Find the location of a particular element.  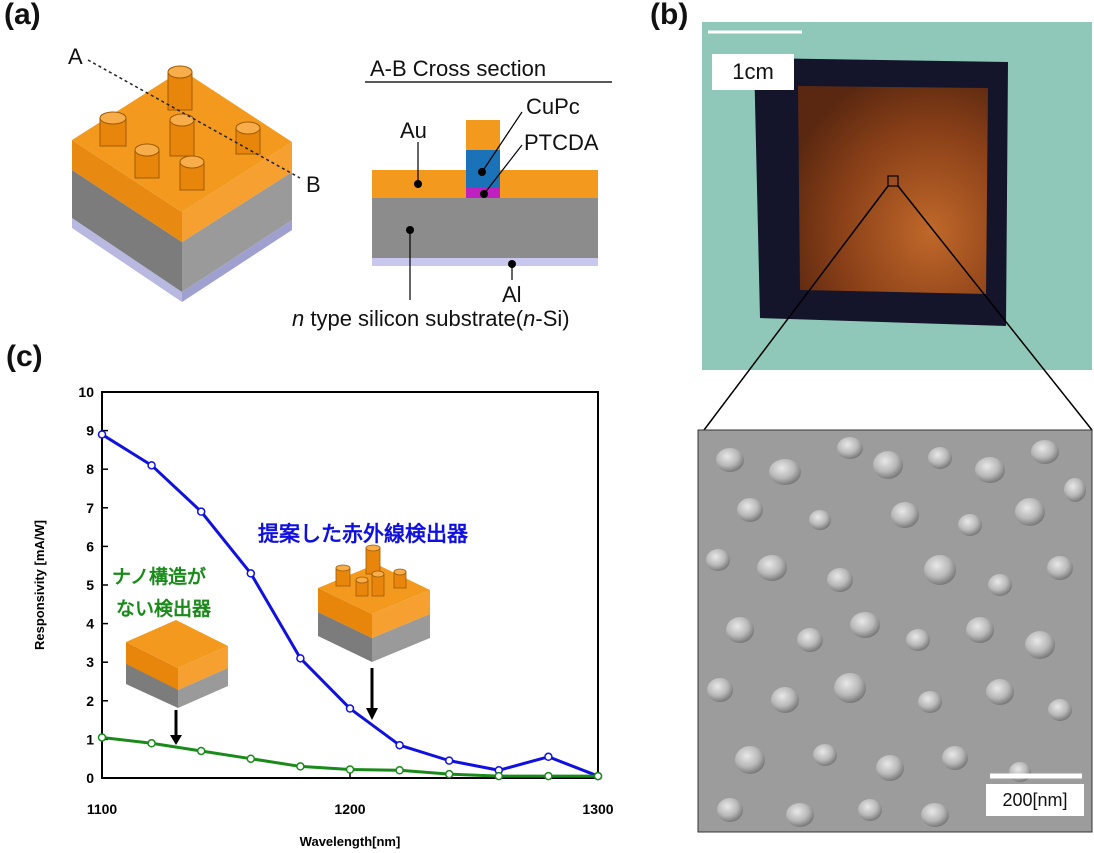

al-layer-left is located at coordinates (127, 260).